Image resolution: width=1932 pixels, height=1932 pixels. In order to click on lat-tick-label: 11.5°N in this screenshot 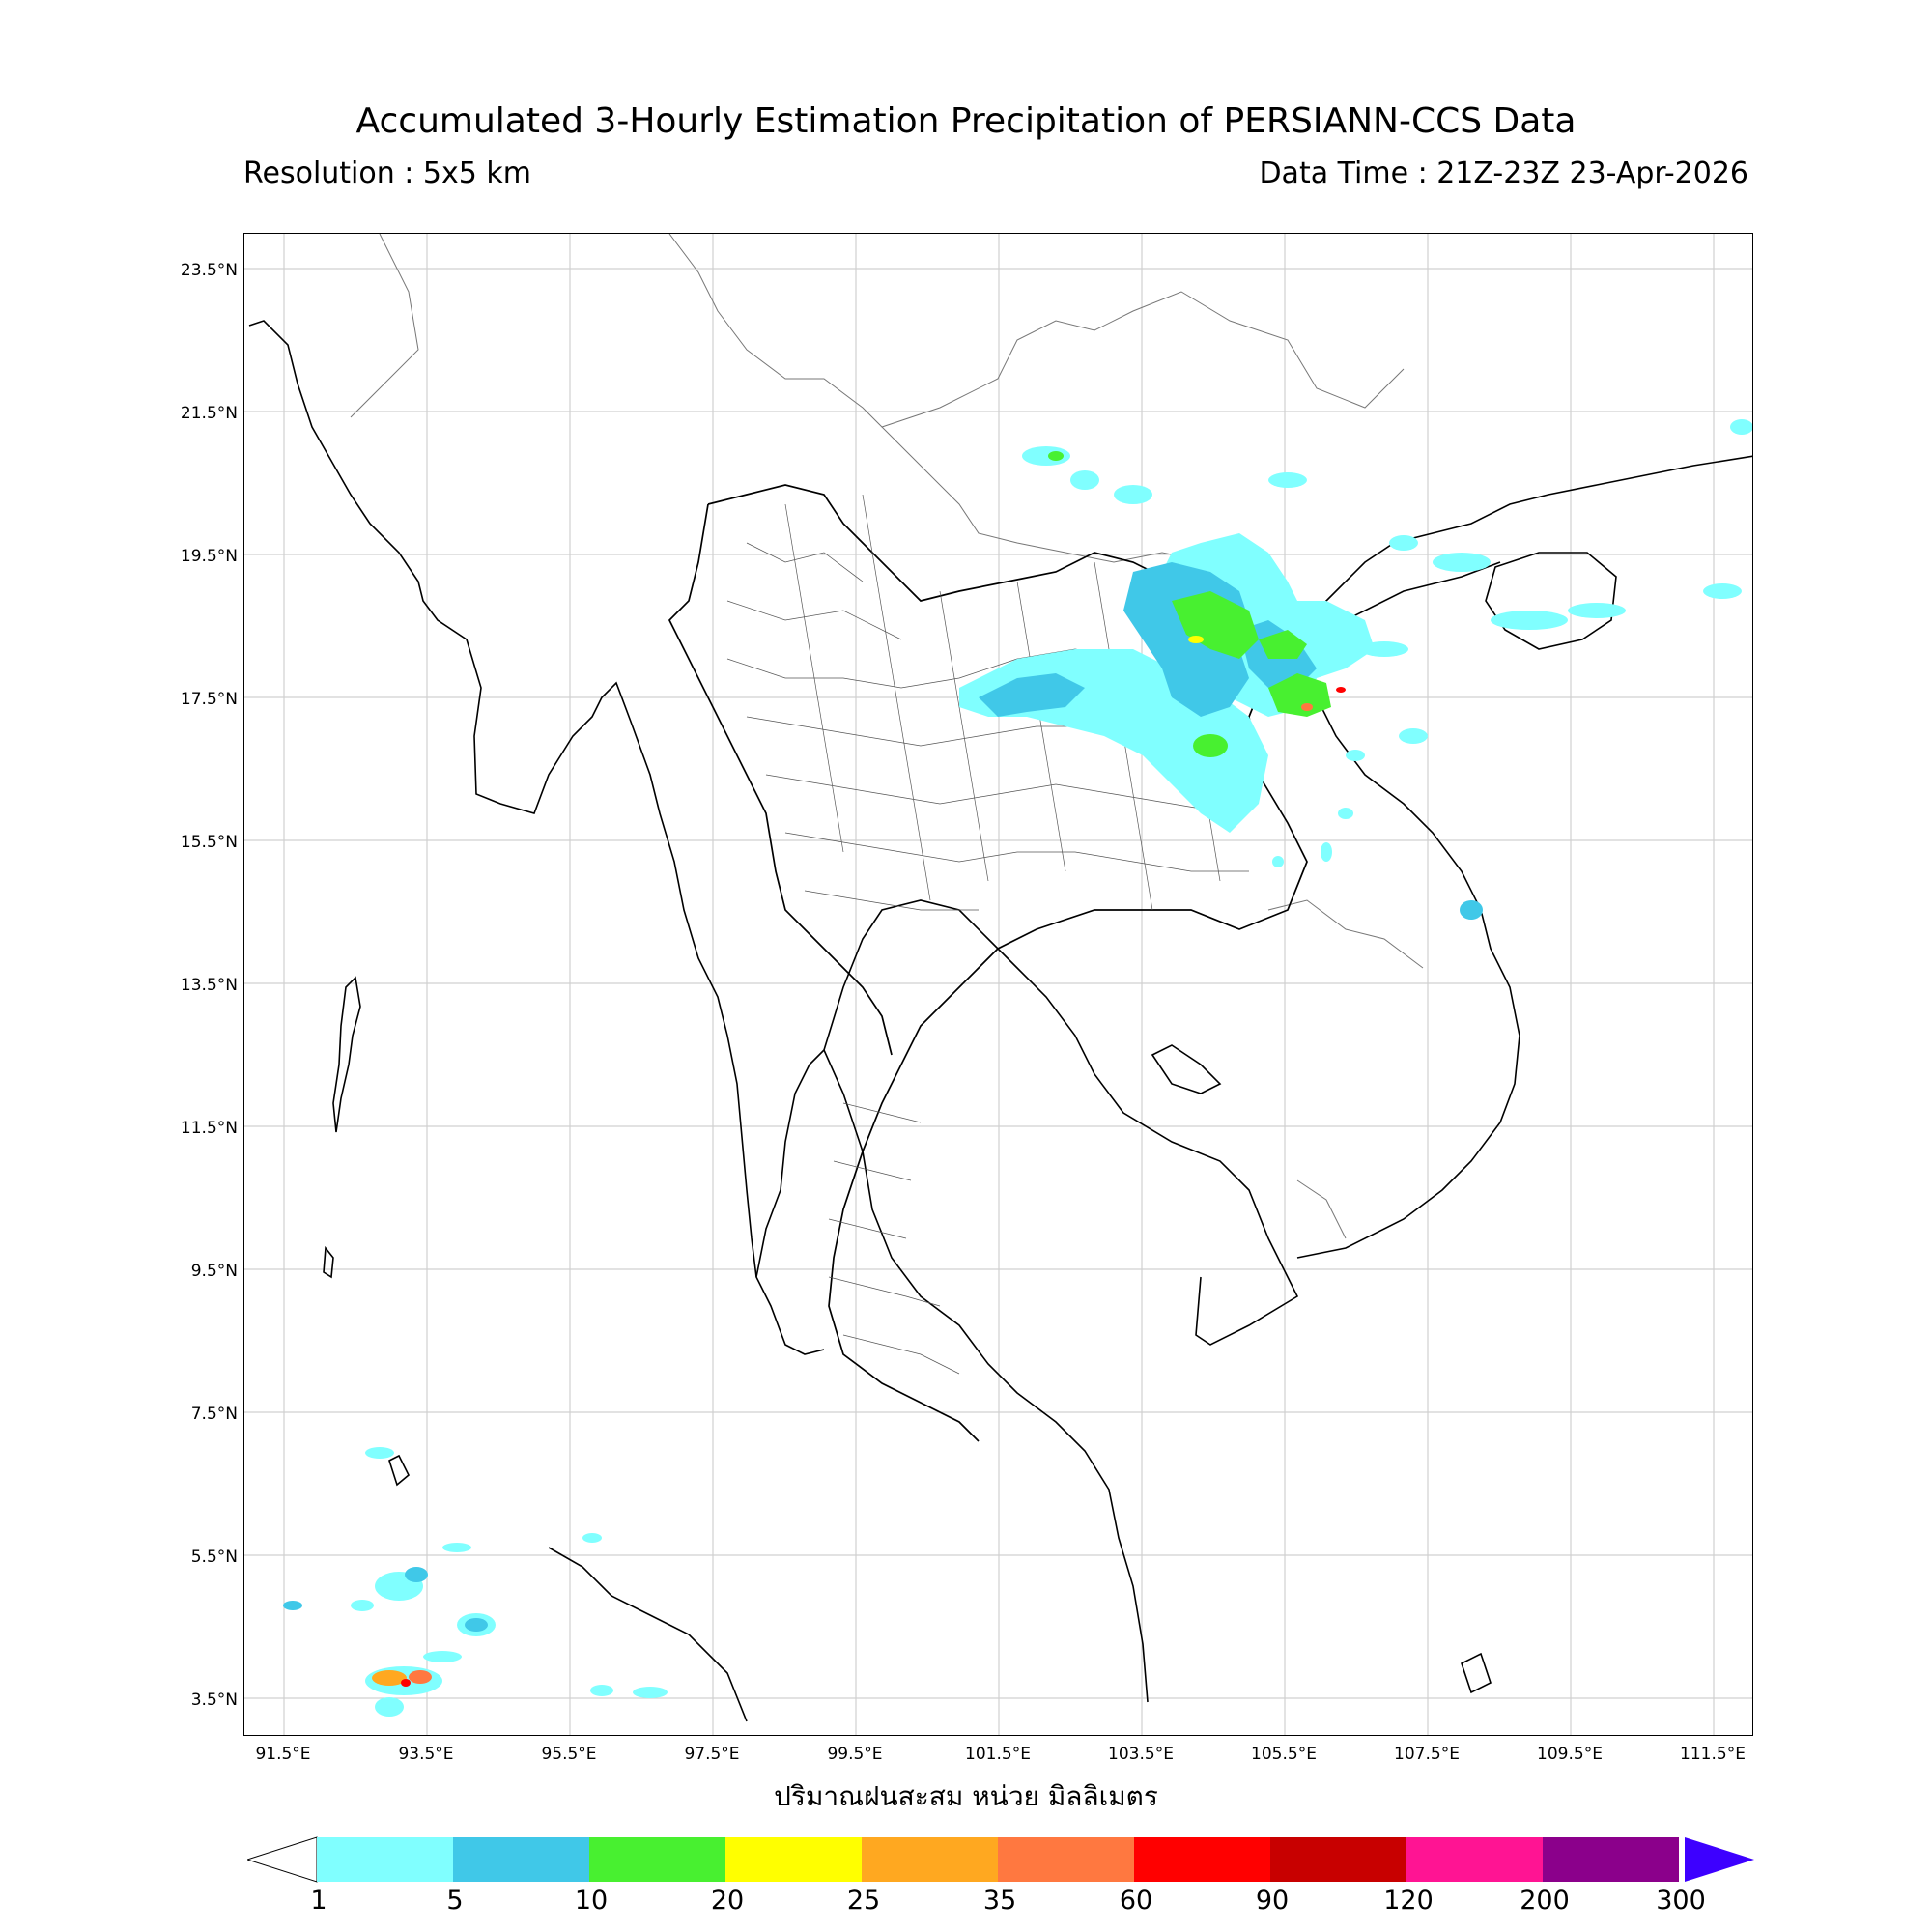, I will do `click(209, 1128)`.